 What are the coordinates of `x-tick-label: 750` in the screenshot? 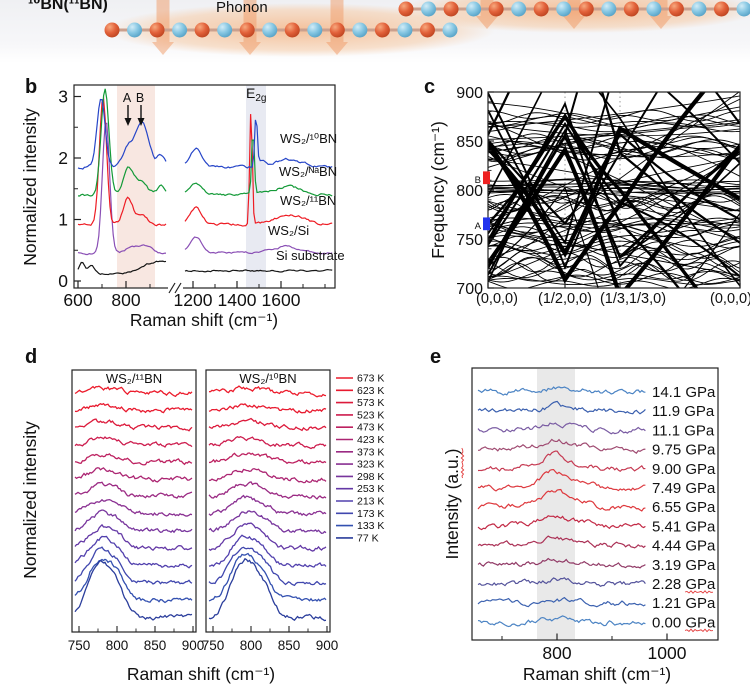 It's located at (213, 645).